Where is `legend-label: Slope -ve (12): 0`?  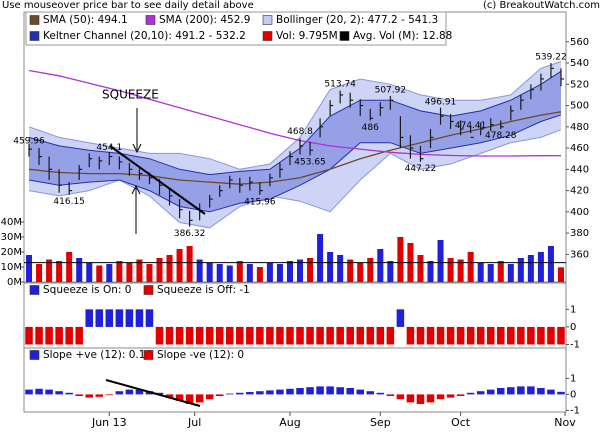
legend-label: Slope -ve (12): 0 is located at coordinates (200, 355).